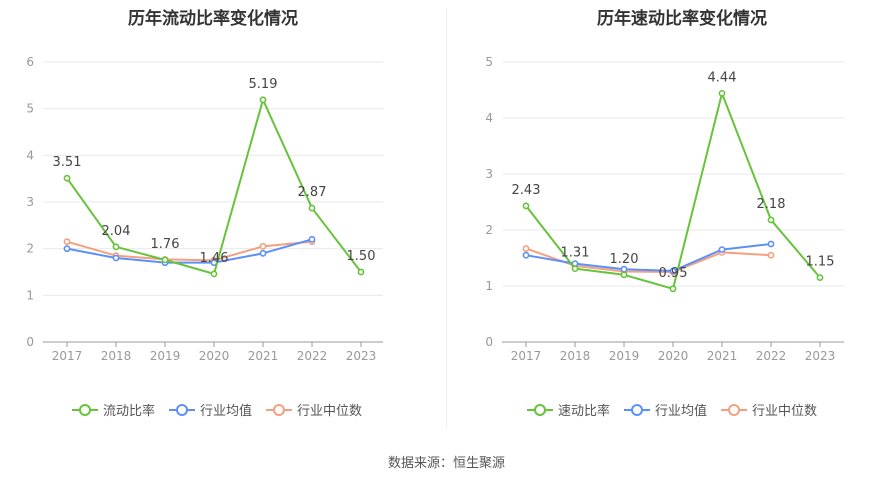  What do you see at coordinates (128, 411) in the screenshot?
I see `legend-label: 流动比率` at bounding box center [128, 411].